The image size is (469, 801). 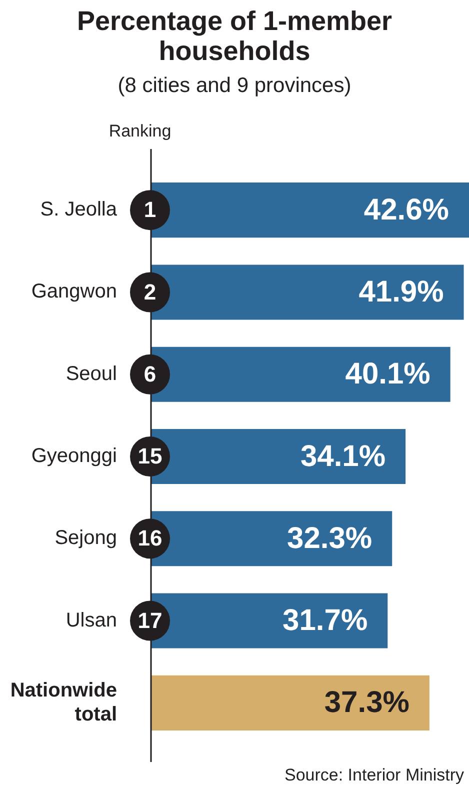 I want to click on y-tick-label: Sejong, so click(x=85, y=538).